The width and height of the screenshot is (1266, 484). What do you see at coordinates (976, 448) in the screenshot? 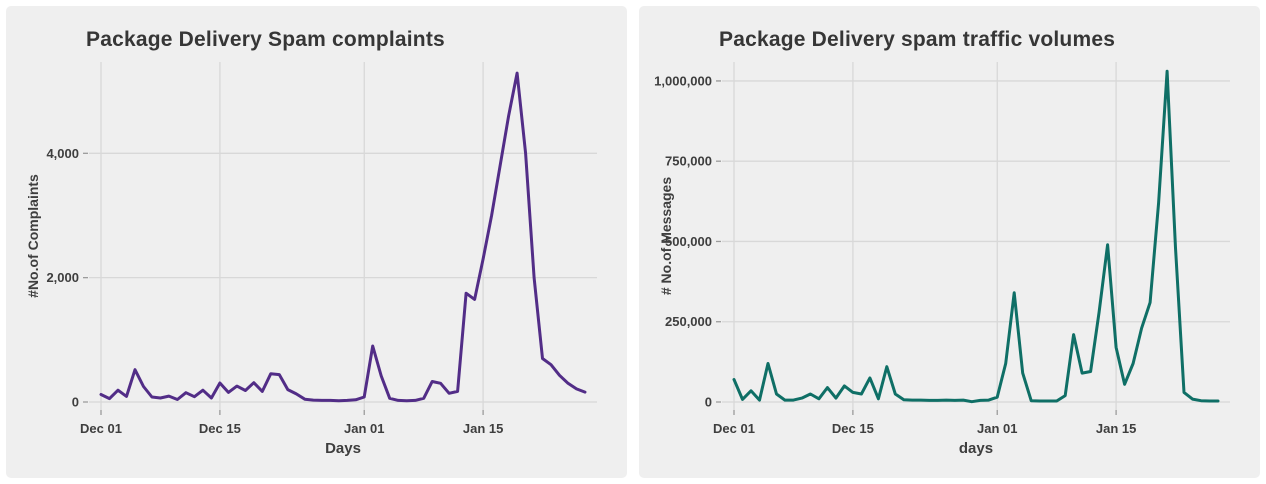
I see `traffic-x-axis-title: days` at bounding box center [976, 448].